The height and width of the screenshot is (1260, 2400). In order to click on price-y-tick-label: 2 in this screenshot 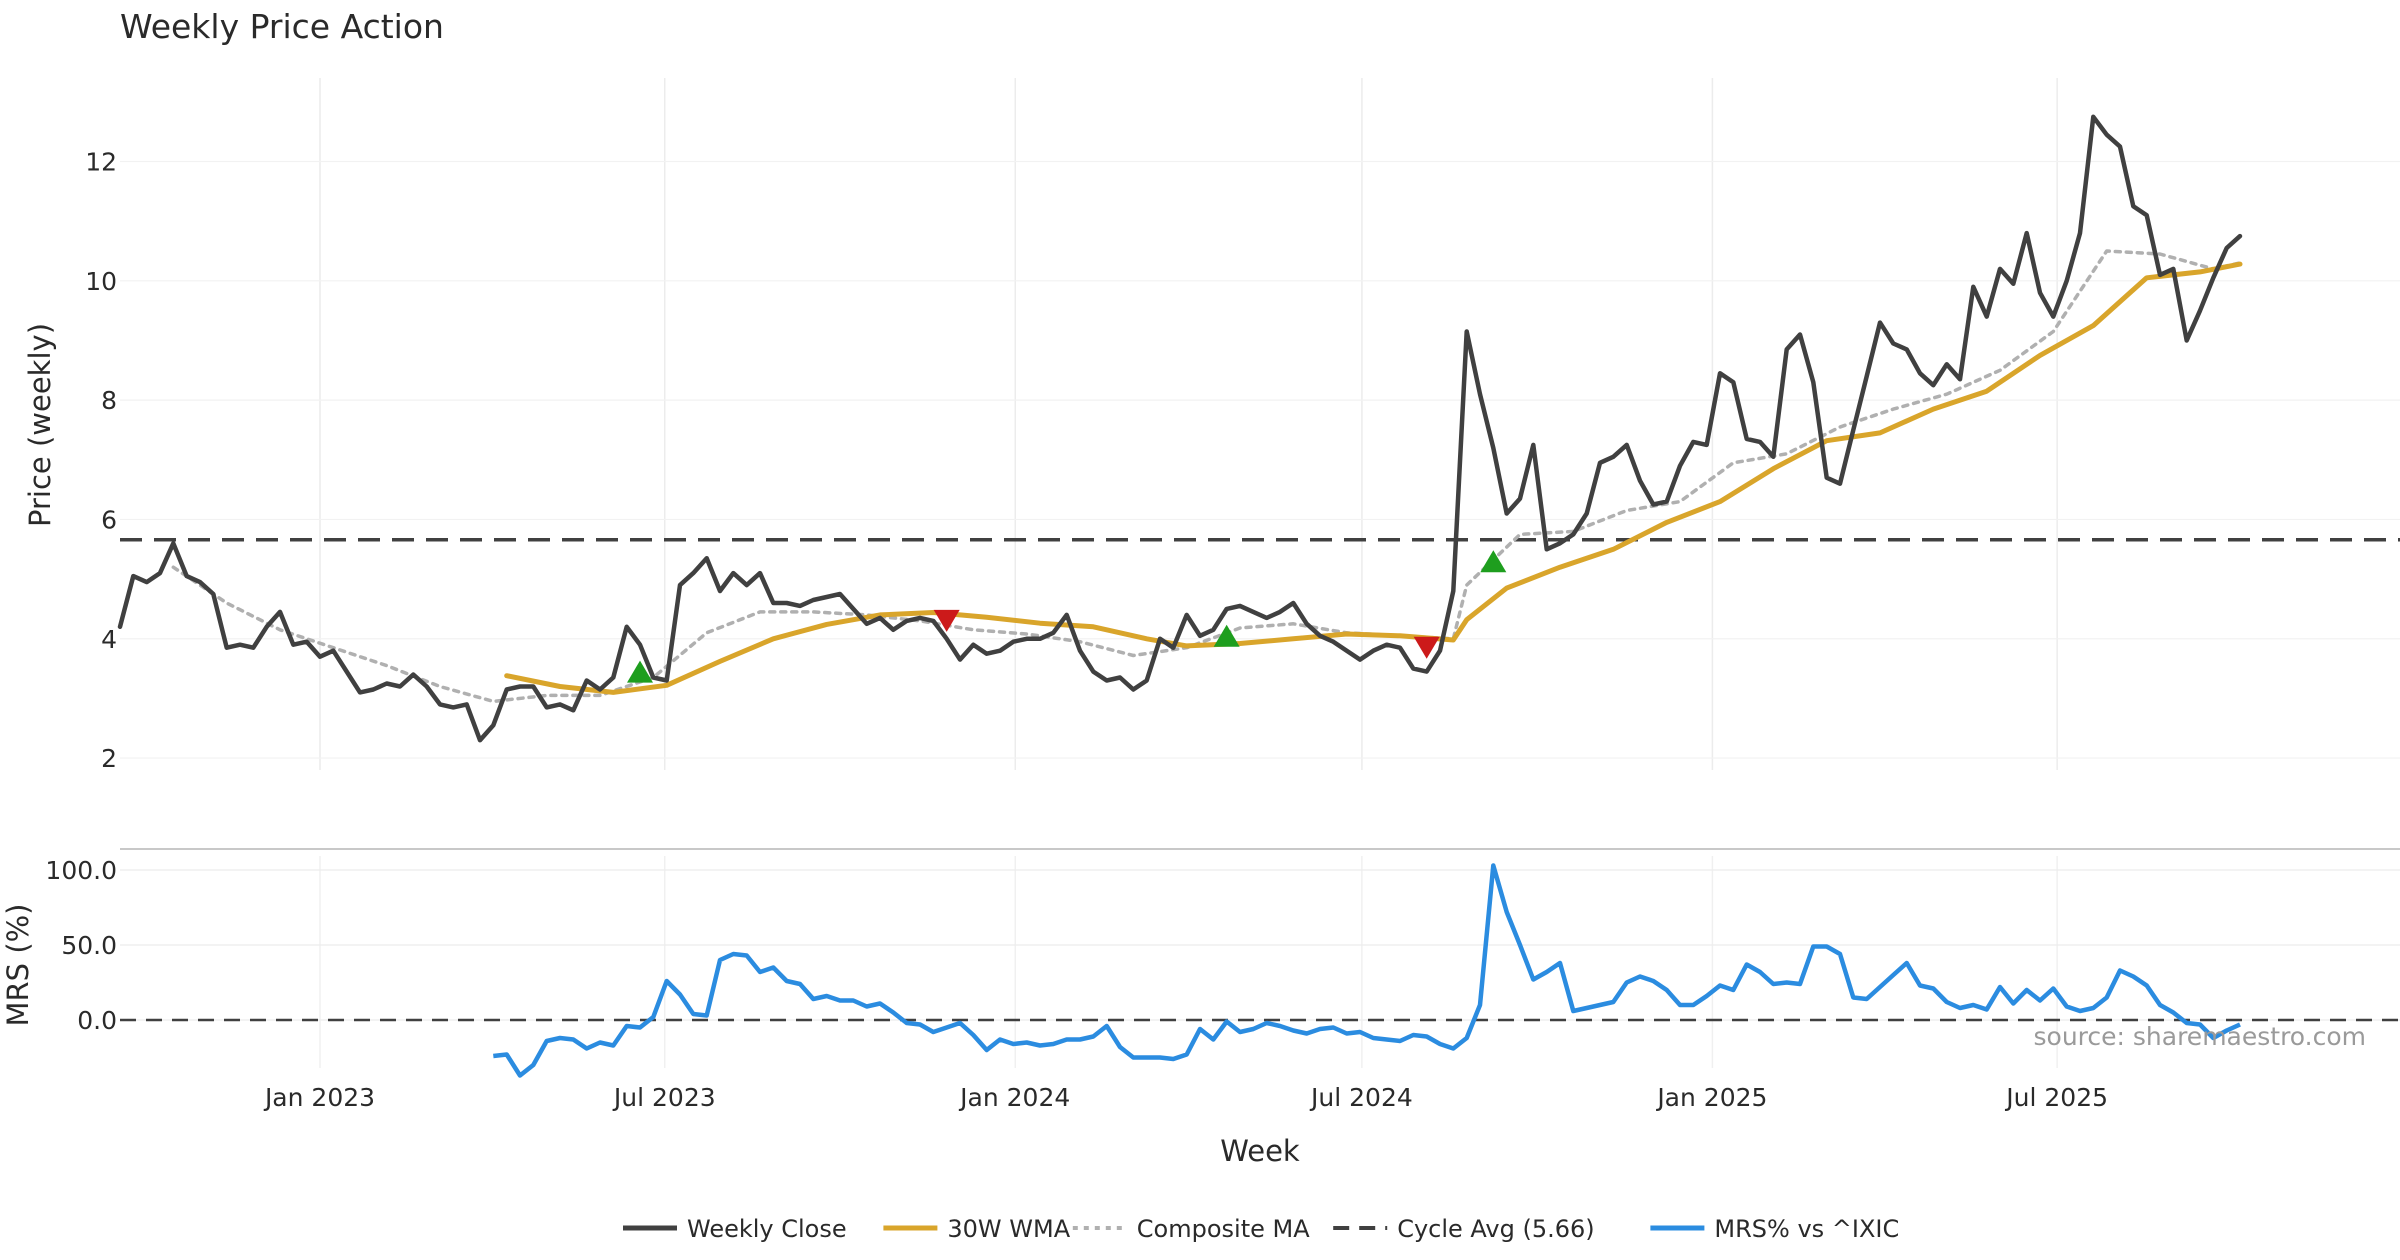, I will do `click(109, 758)`.